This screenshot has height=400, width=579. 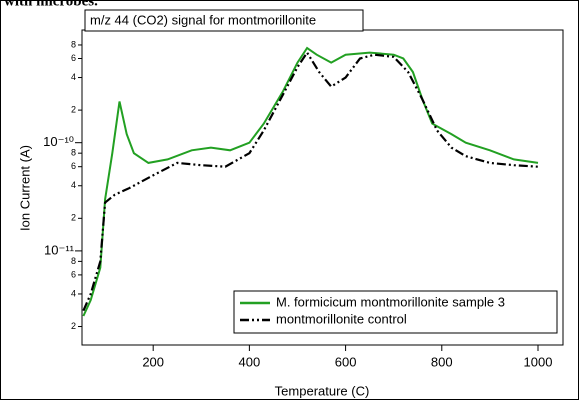 I want to click on legend-box, so click(x=395, y=312).